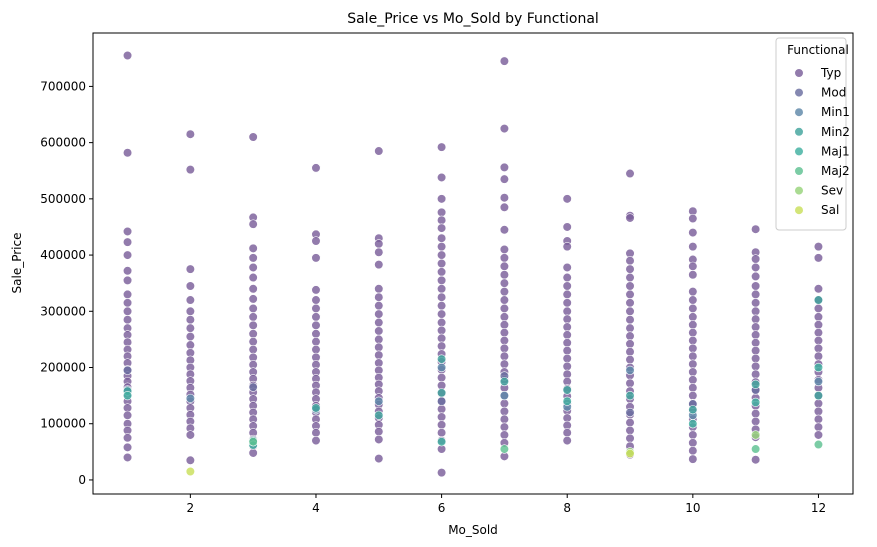 This screenshot has height=547, width=877. Describe the element at coordinates (63, 199) in the screenshot. I see `y-tick-label-500000: 500000` at that location.